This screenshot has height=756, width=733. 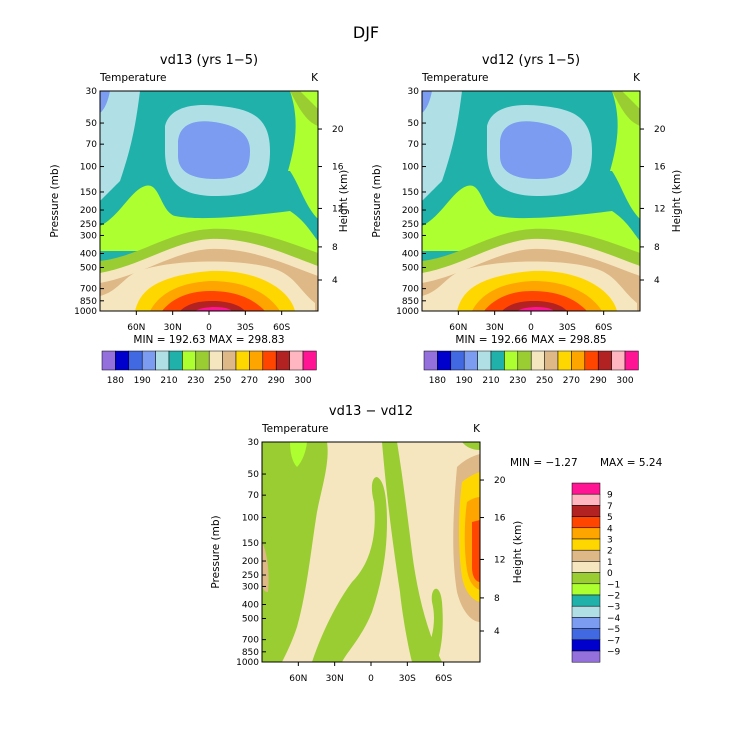 I want to click on colorbar-label: −7, so click(x=613, y=641).